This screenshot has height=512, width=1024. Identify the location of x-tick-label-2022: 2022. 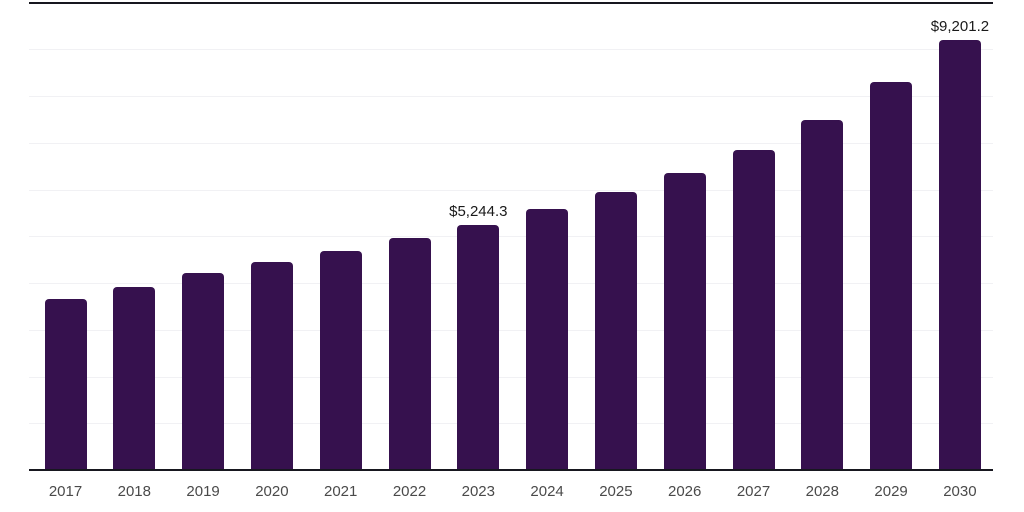
(409, 491).